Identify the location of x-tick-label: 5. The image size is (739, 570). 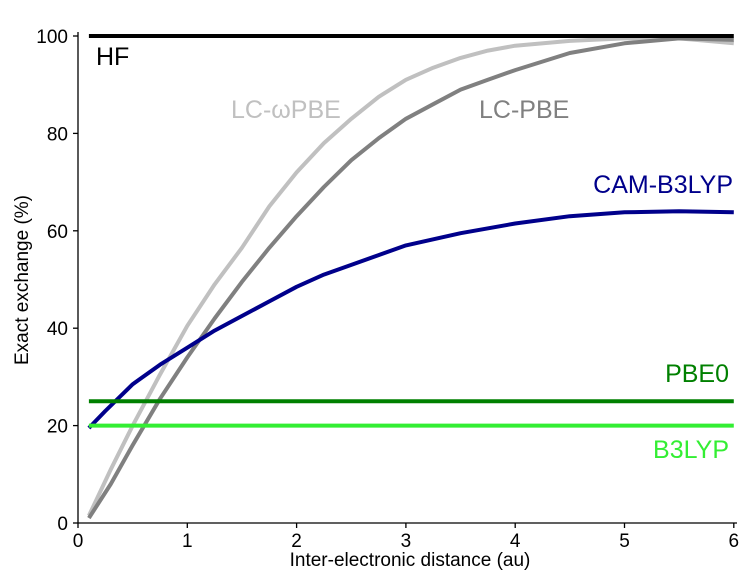
(624, 541).